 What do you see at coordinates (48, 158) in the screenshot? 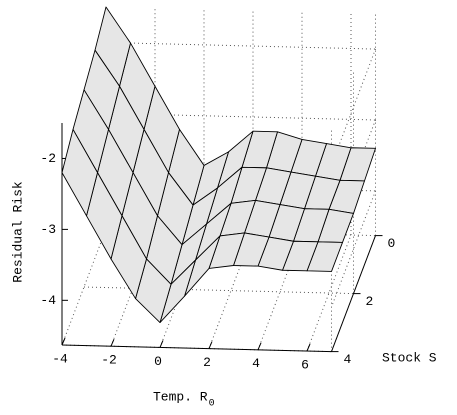
I see `z-tick-label: -2` at bounding box center [48, 158].